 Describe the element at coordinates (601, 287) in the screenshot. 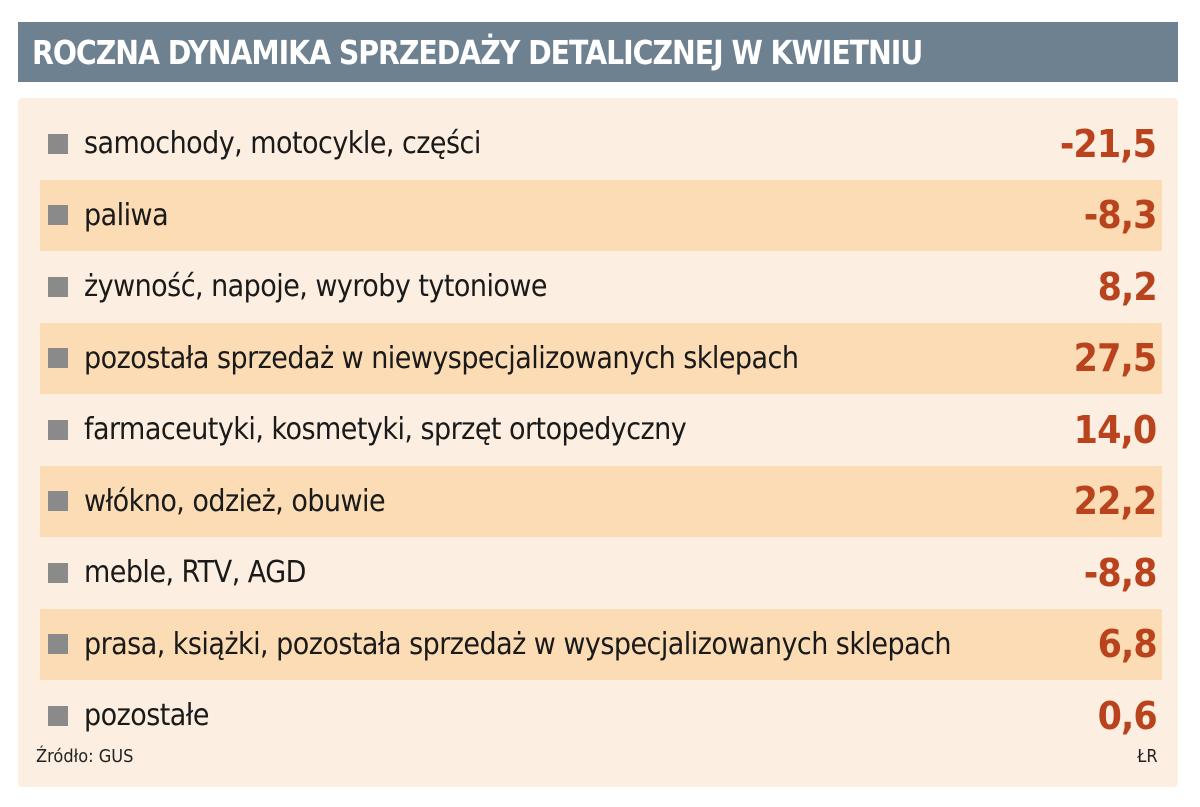

I see `table-row: żywność, napoje, wyroby tytoniowe 8,2` at that location.